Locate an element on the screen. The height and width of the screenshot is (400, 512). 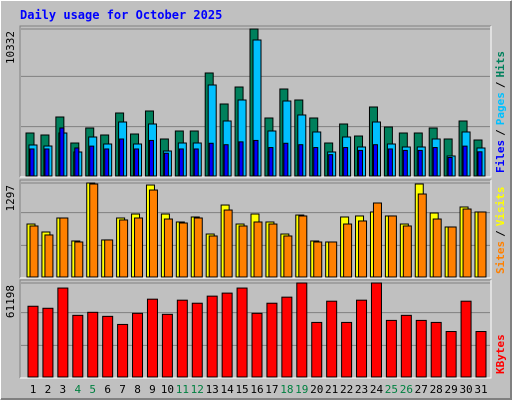
x-tick-label: 19 is located at coordinates (301, 389).